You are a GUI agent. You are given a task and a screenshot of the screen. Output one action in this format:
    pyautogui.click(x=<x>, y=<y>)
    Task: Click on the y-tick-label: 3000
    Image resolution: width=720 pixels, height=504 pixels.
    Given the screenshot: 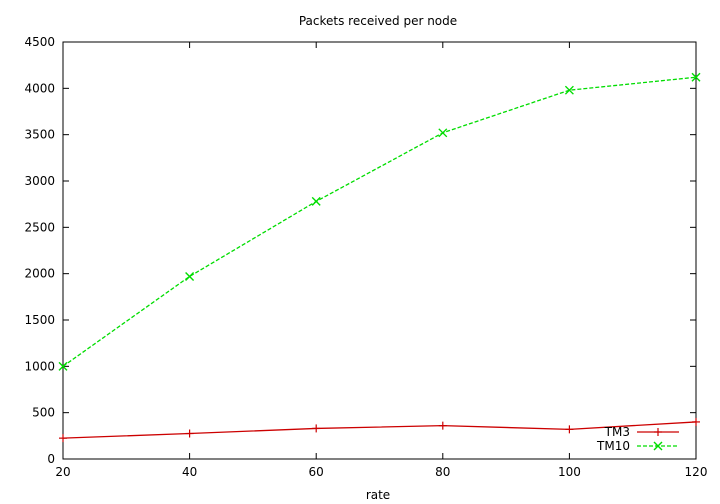 What is the action you would take?
    pyautogui.click(x=39, y=181)
    